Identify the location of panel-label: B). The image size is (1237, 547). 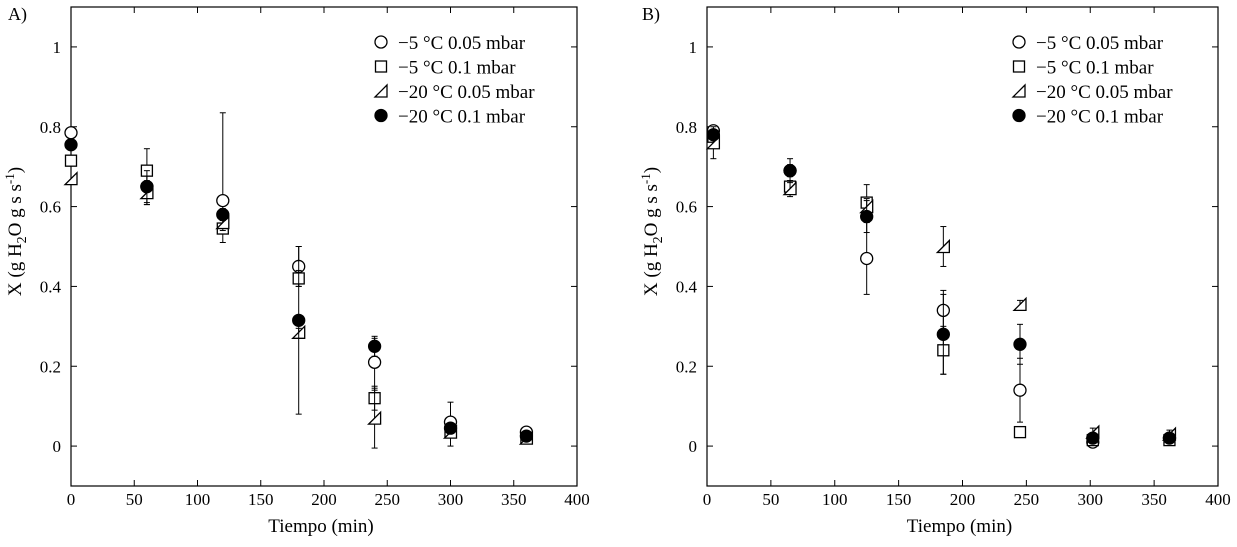
(651, 14).